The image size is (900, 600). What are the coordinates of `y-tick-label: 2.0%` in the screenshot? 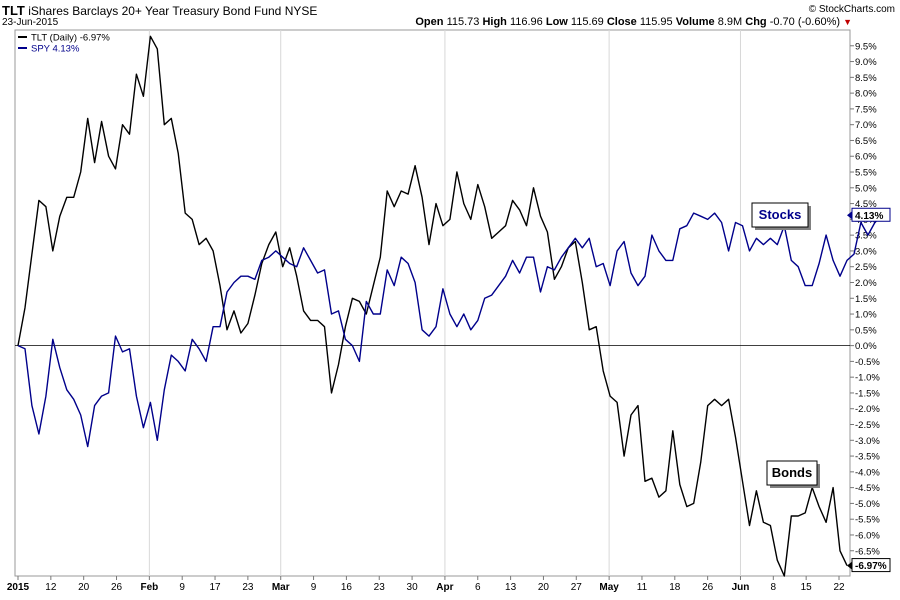 It's located at (866, 283).